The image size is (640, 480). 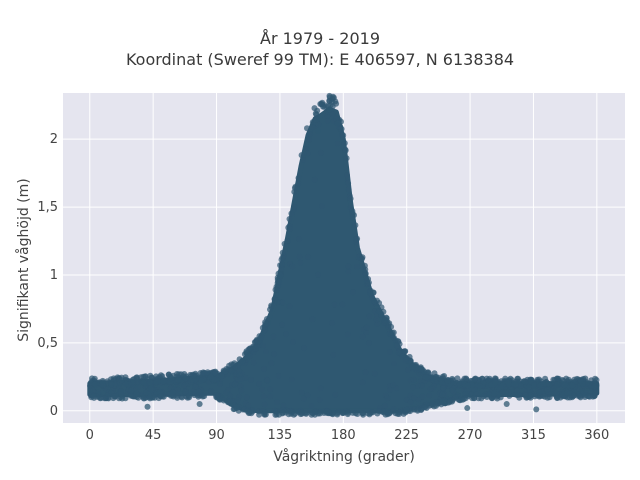 I want to click on y-tick-label: 1,5, so click(x=47, y=207).